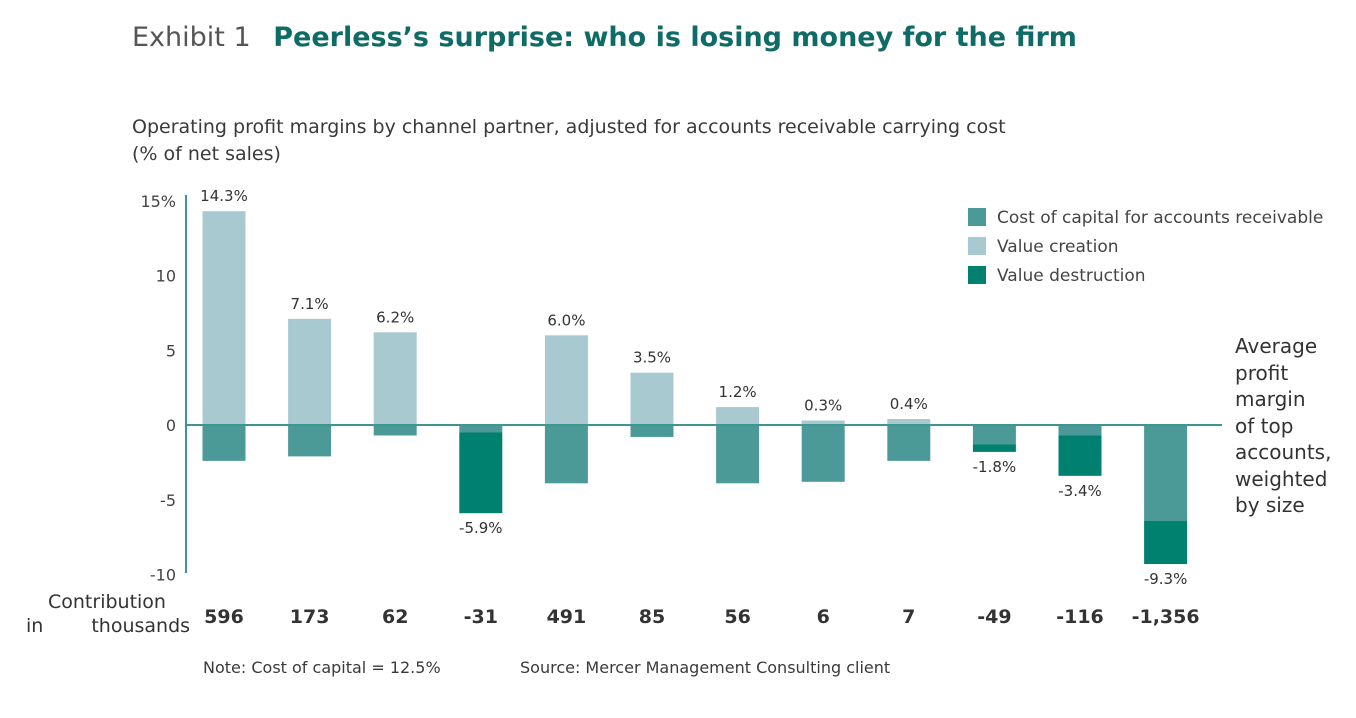  Describe the element at coordinates (1071, 276) in the screenshot. I see `legend-label-value-destruction: Value destruction` at that location.